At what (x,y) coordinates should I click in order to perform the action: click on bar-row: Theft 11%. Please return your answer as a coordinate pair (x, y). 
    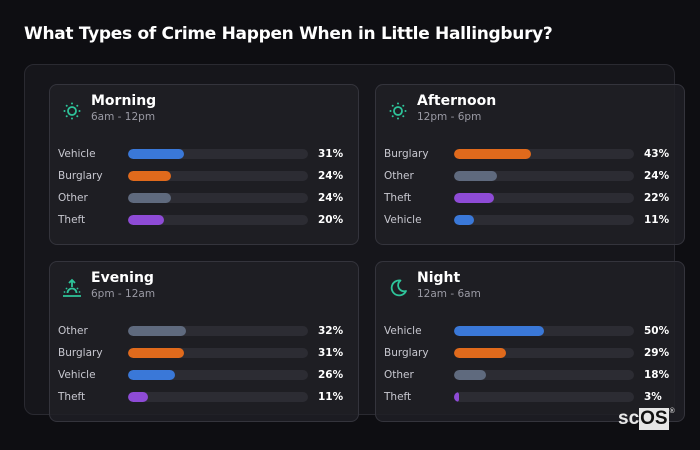
    Looking at the image, I should click on (208, 400).